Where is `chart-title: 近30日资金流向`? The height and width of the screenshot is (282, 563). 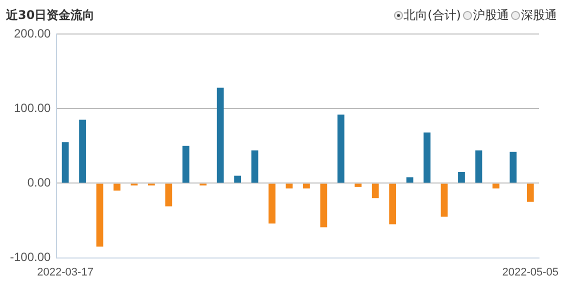
chart-title: 近30日资金流向 is located at coordinates (50, 15).